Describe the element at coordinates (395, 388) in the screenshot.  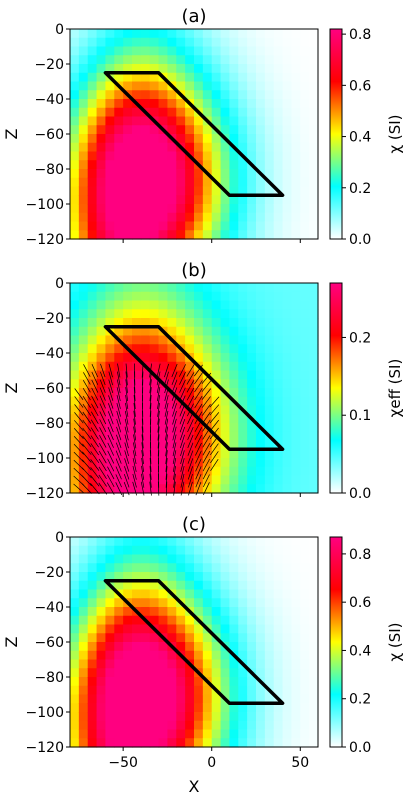
I see `colorbar-label: χeff (SI)` at that location.